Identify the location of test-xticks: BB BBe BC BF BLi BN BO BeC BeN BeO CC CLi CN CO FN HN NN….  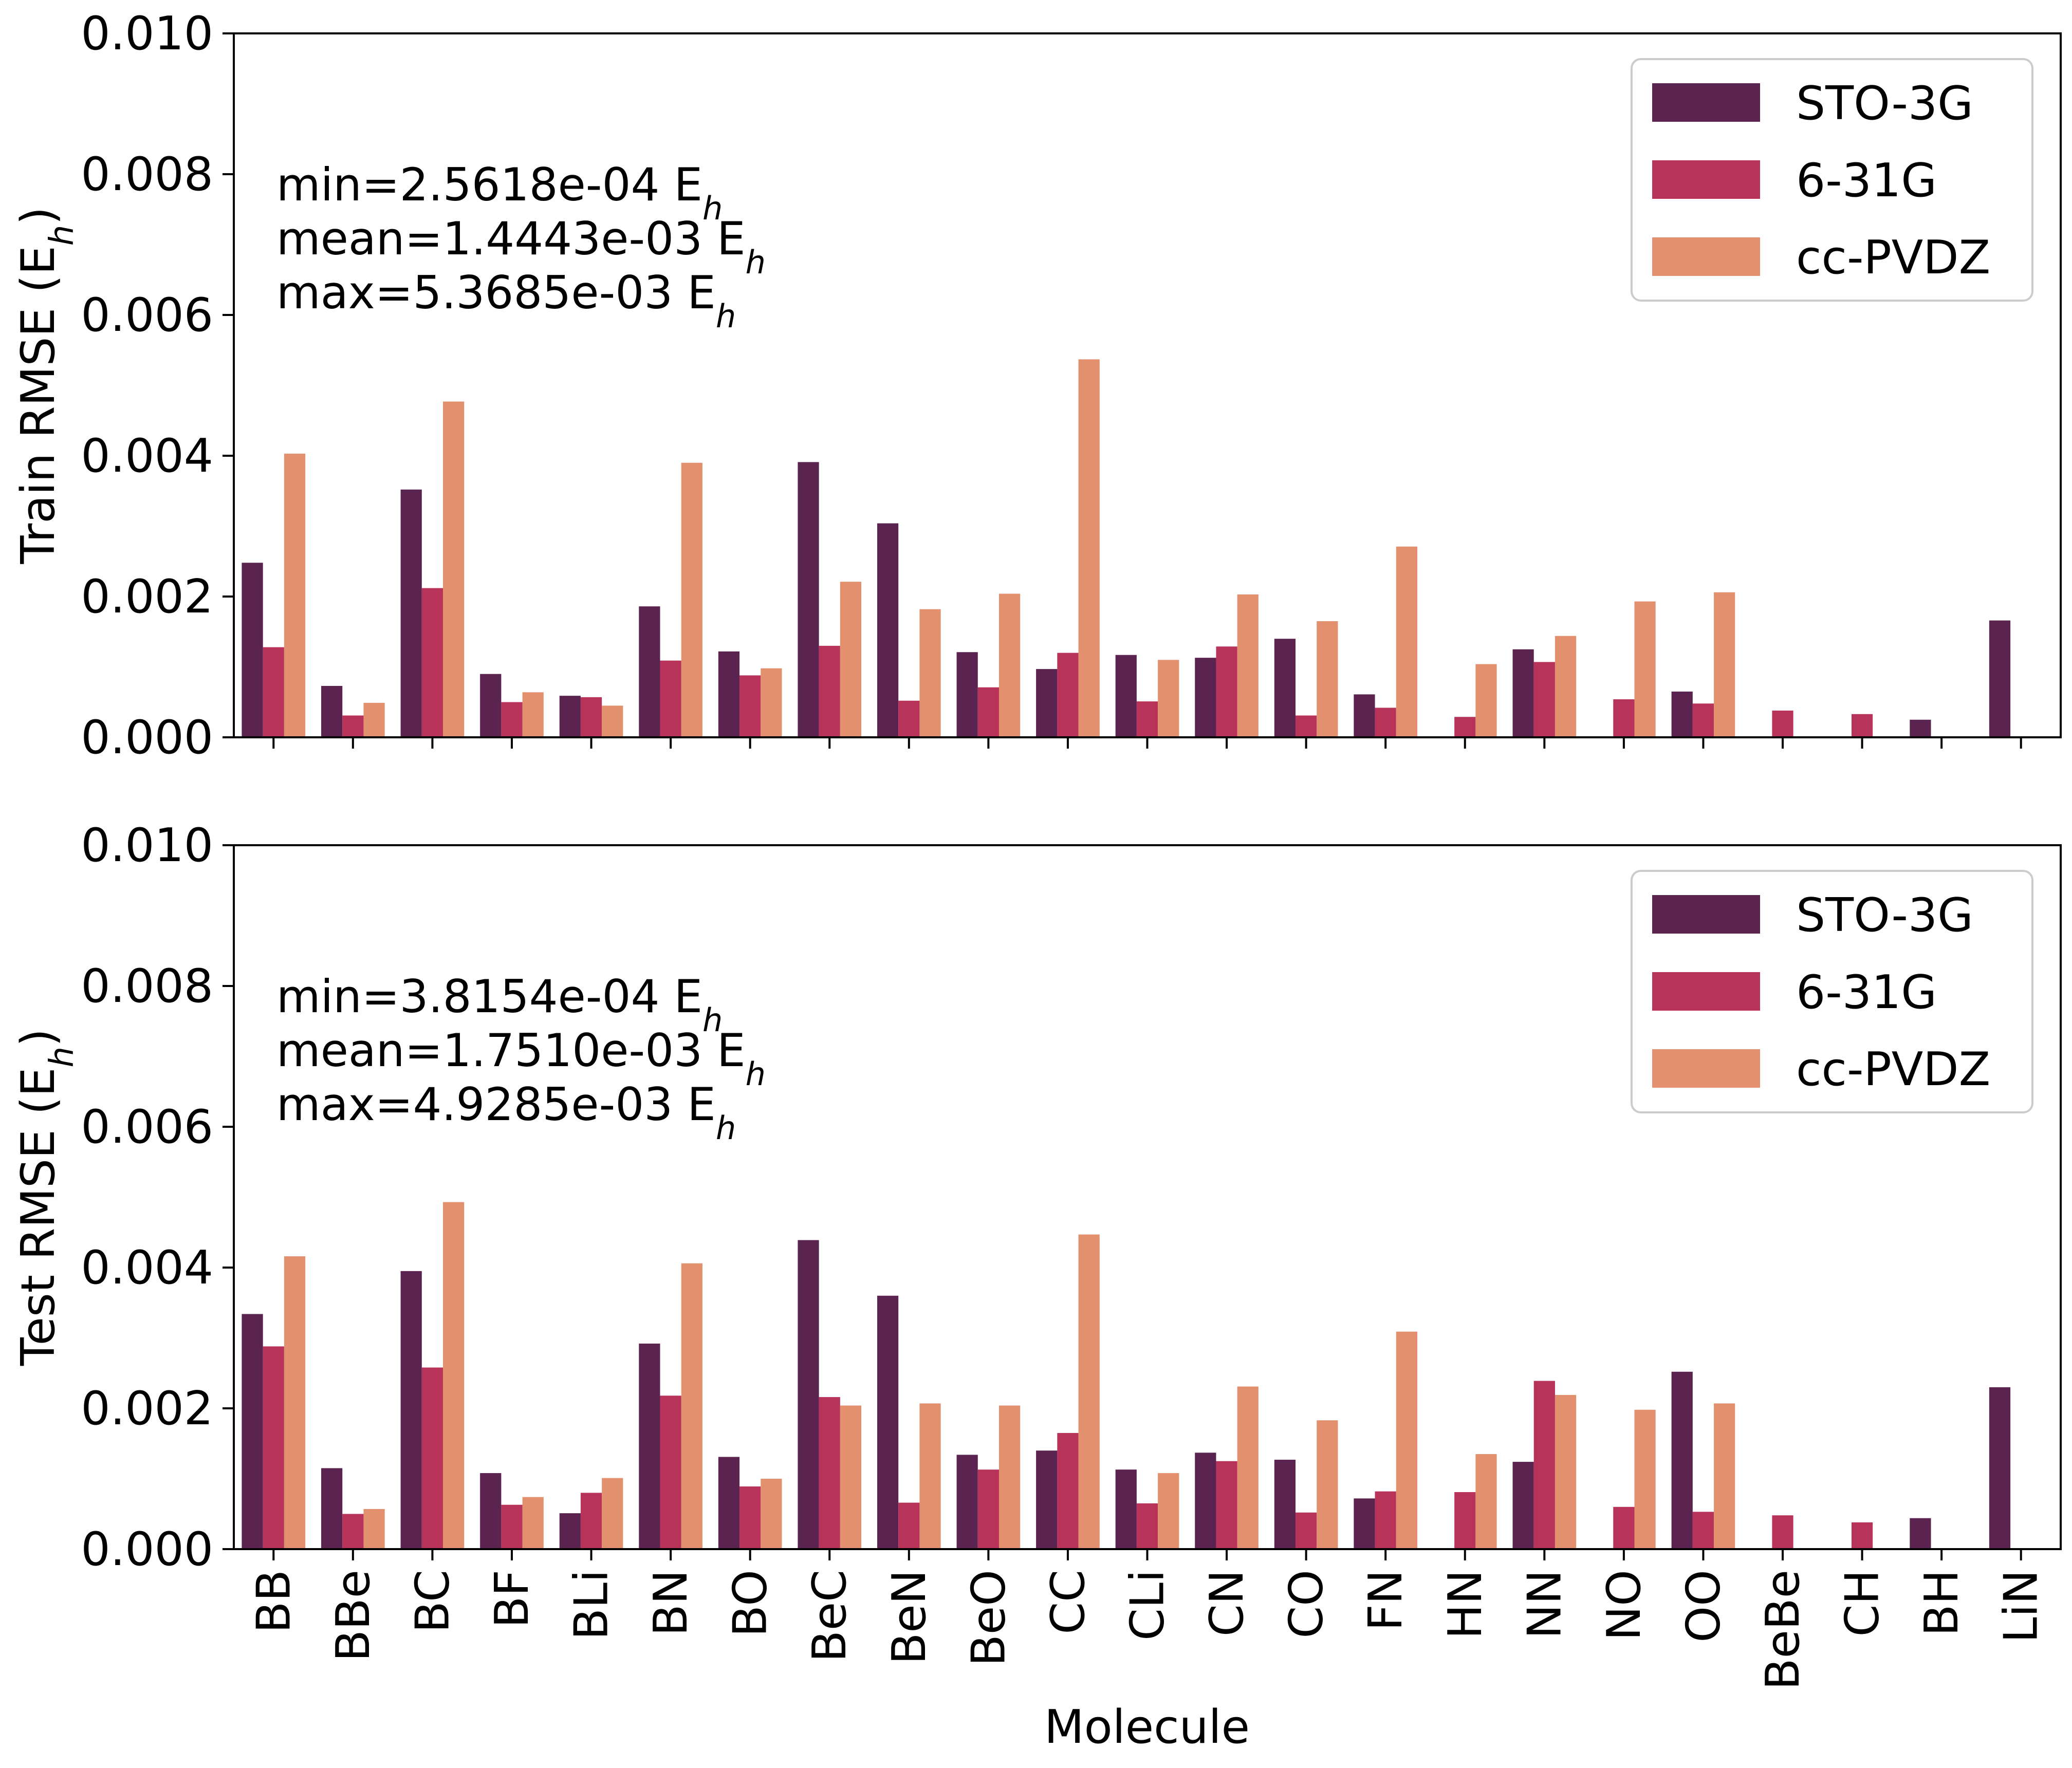
(1147, 1619).